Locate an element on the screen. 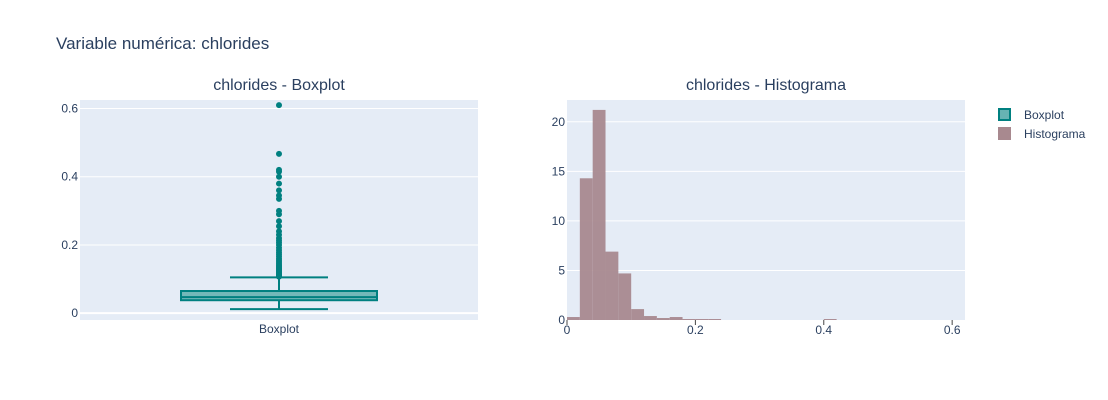 This screenshot has height=400, width=1108. legend: Boxplot Histograma is located at coordinates (1042, 124).